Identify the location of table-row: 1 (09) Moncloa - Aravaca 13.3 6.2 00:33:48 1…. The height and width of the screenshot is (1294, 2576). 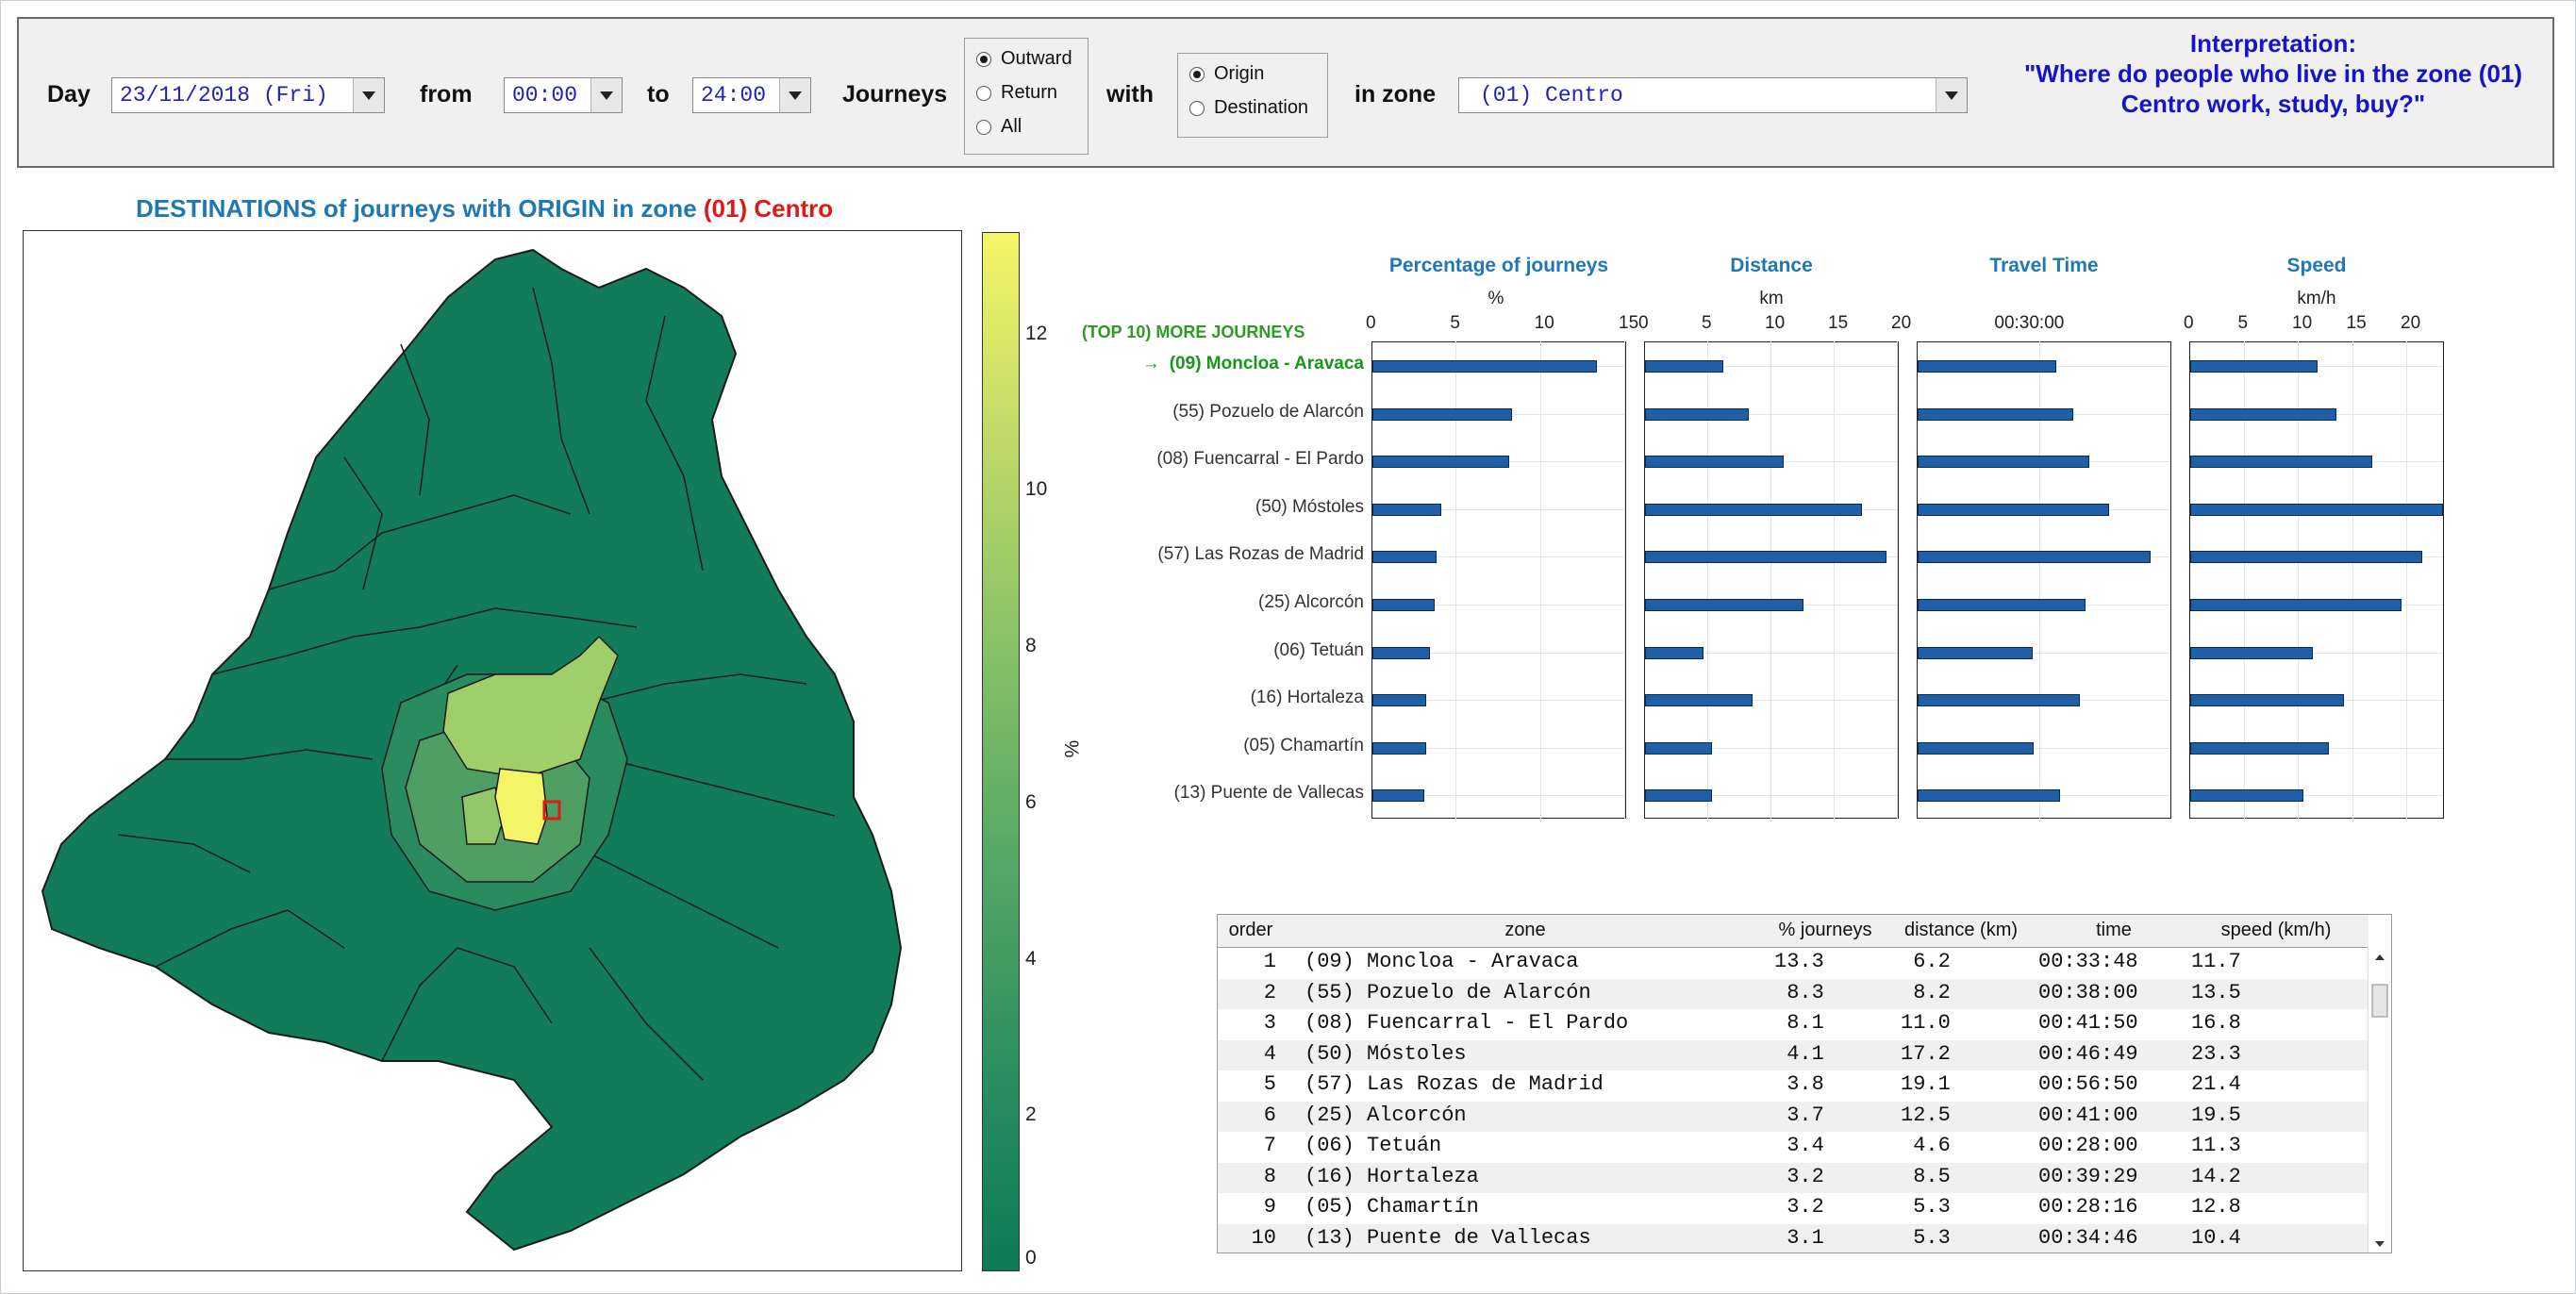
(1793, 963).